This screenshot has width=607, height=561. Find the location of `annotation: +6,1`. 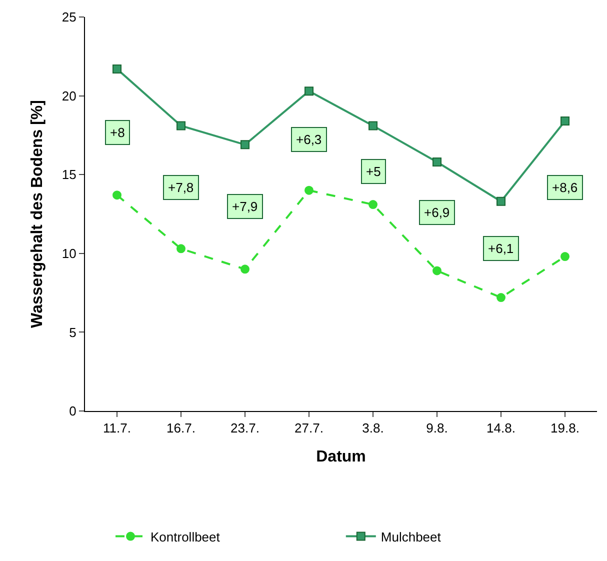

annotation: +6,1 is located at coordinates (501, 248).